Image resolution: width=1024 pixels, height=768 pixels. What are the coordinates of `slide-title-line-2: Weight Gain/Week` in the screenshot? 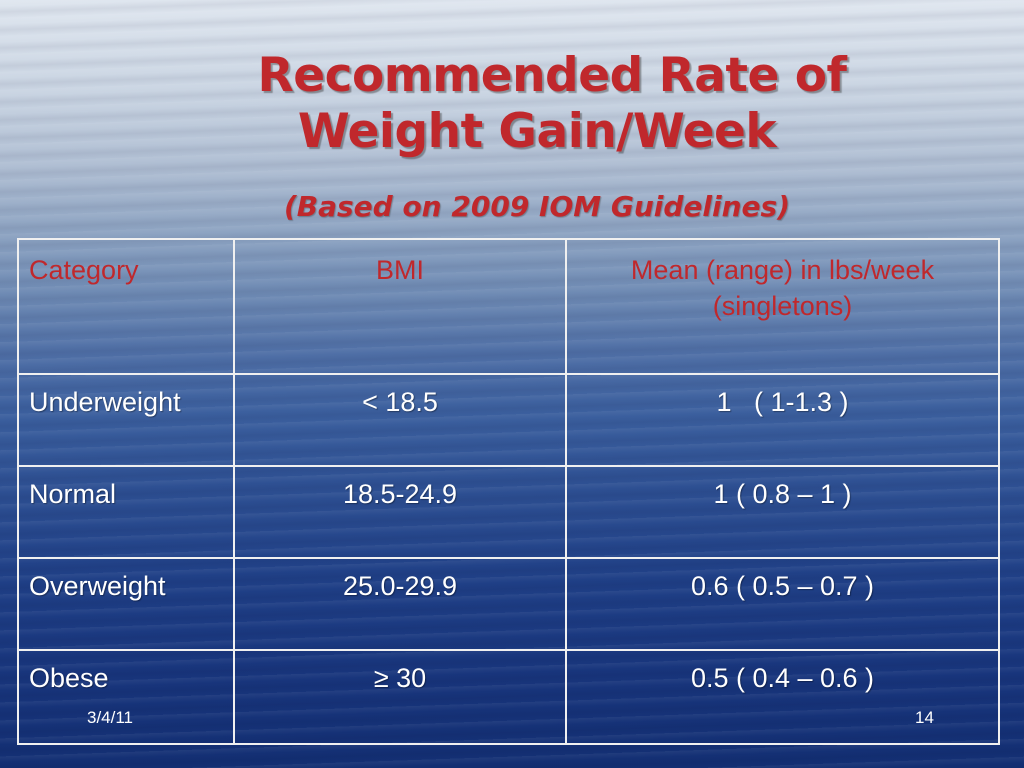 It's located at (537, 131).